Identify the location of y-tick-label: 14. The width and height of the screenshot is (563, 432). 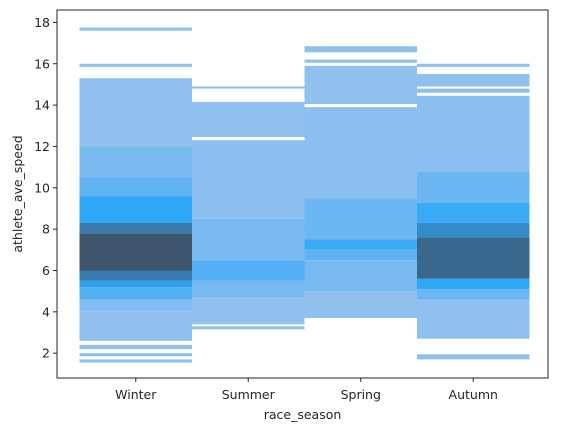
(42, 105).